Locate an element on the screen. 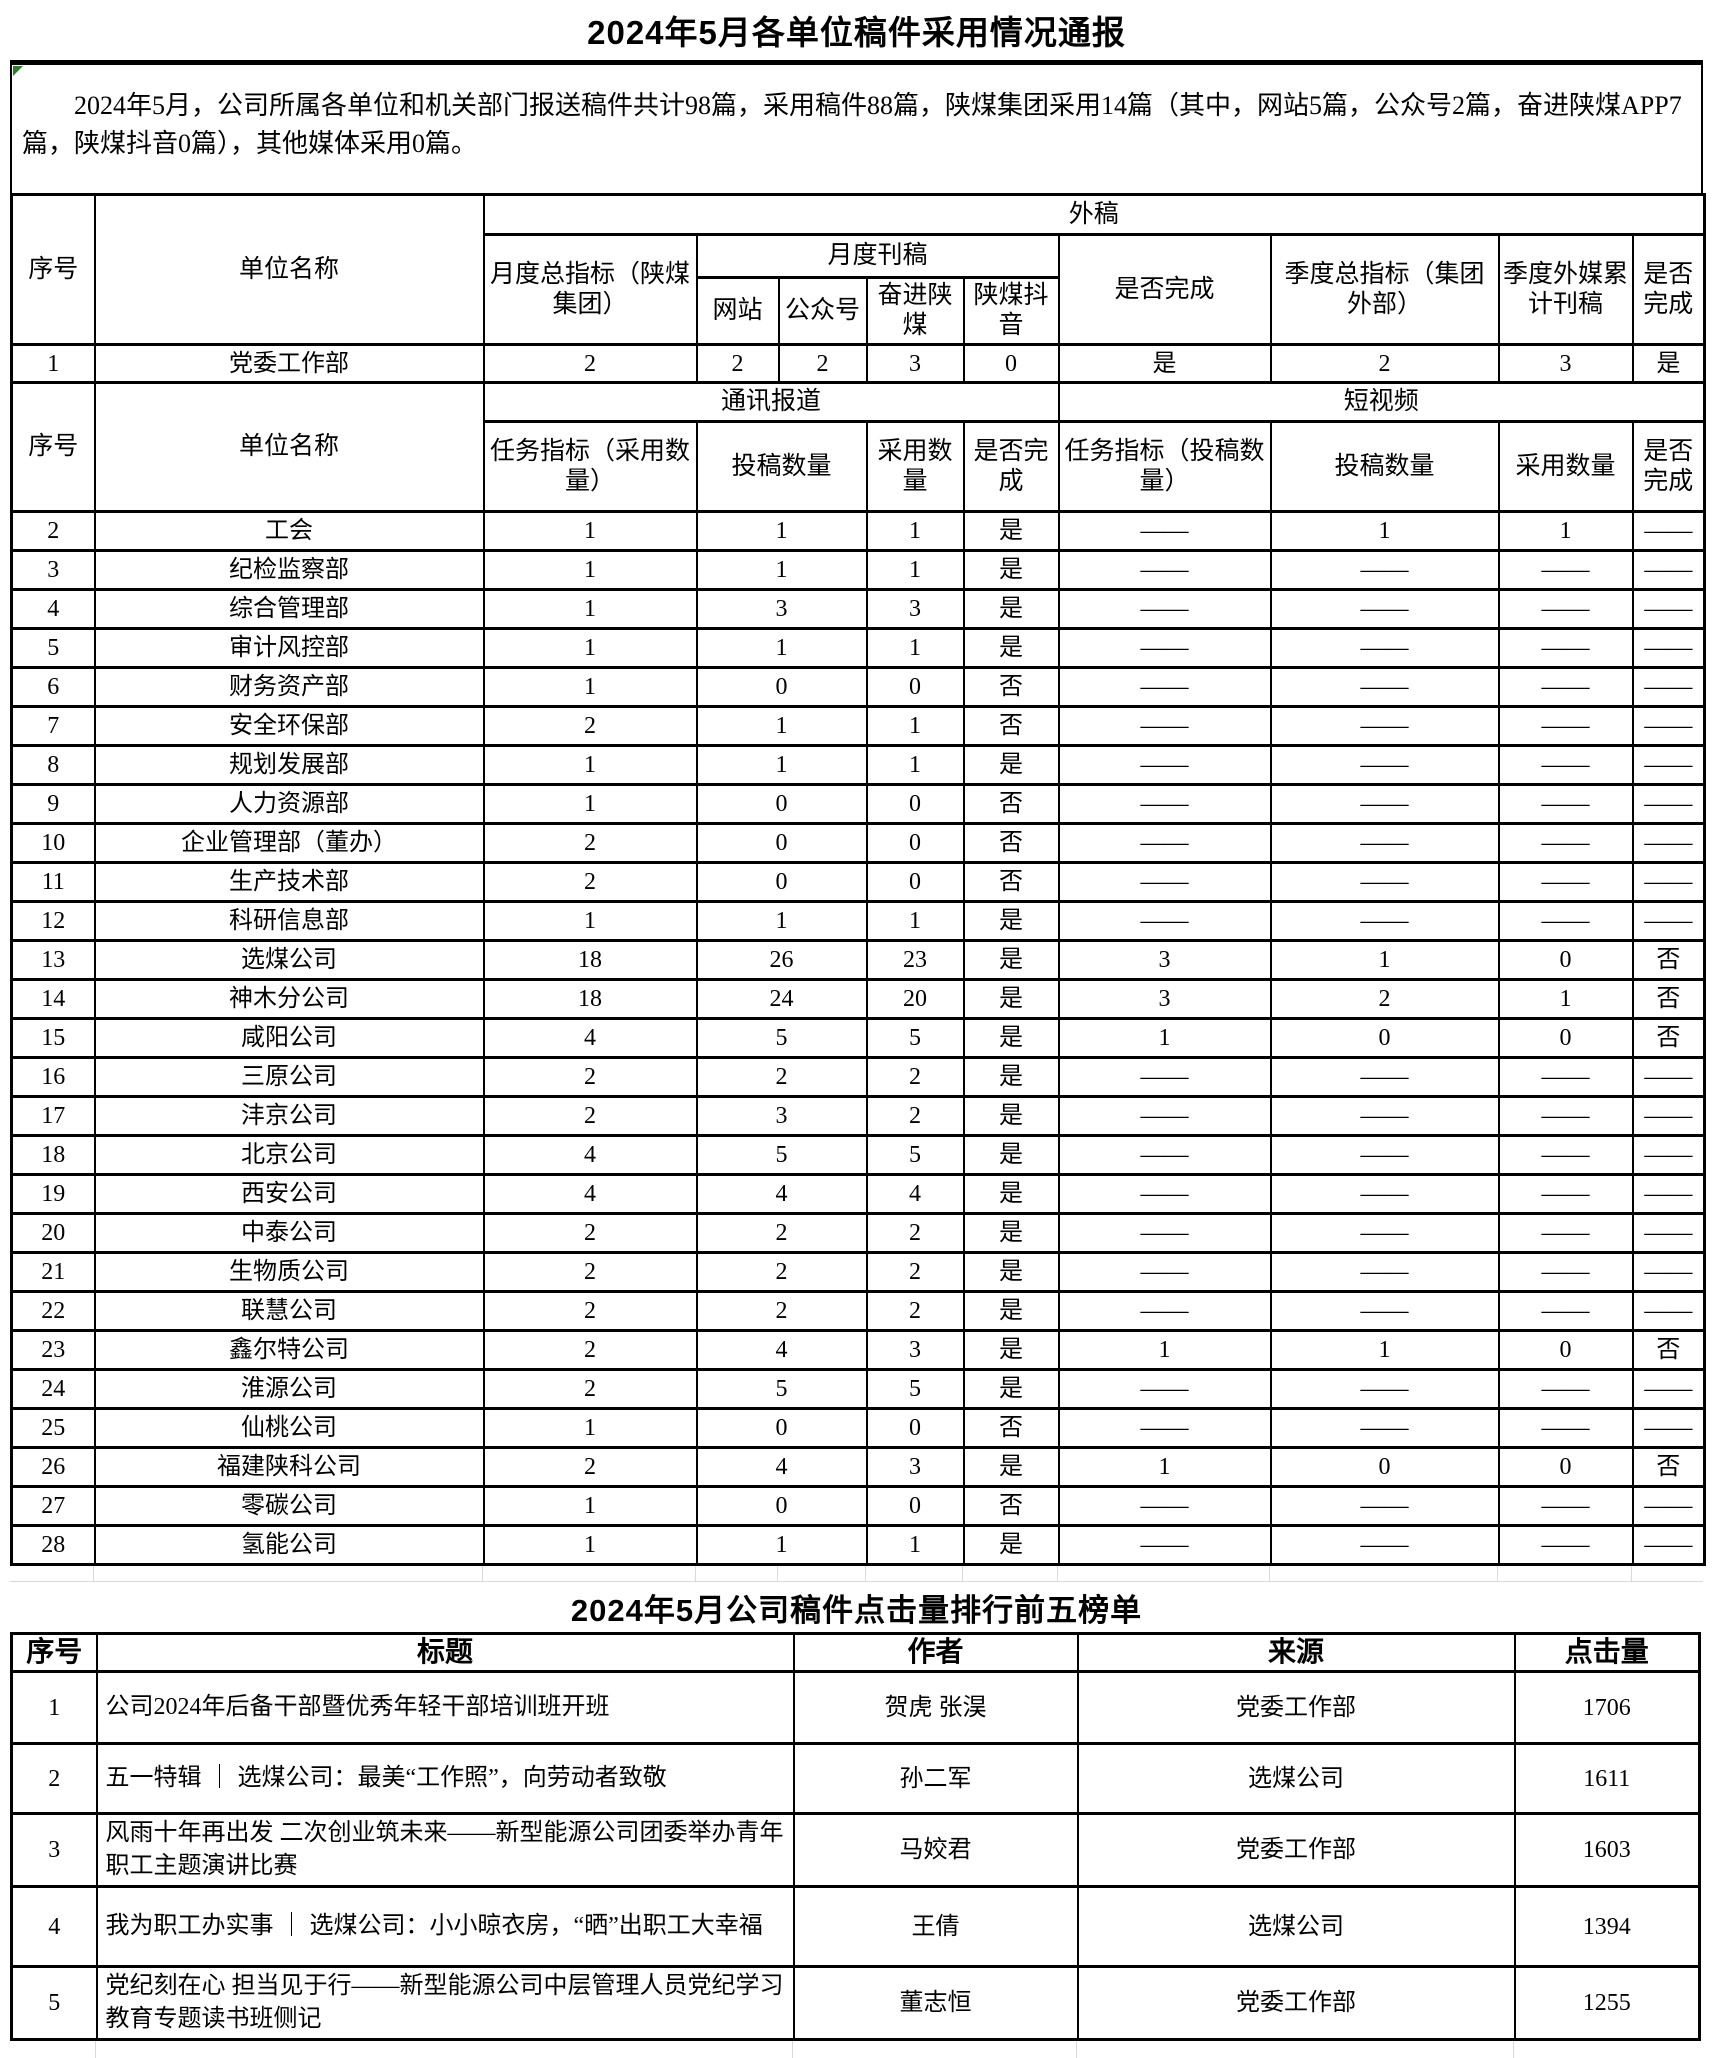 Image resolution: width=1712 pixels, height=2058 pixels. col-header-unit-name-2: 单位名称 is located at coordinates (289, 447).